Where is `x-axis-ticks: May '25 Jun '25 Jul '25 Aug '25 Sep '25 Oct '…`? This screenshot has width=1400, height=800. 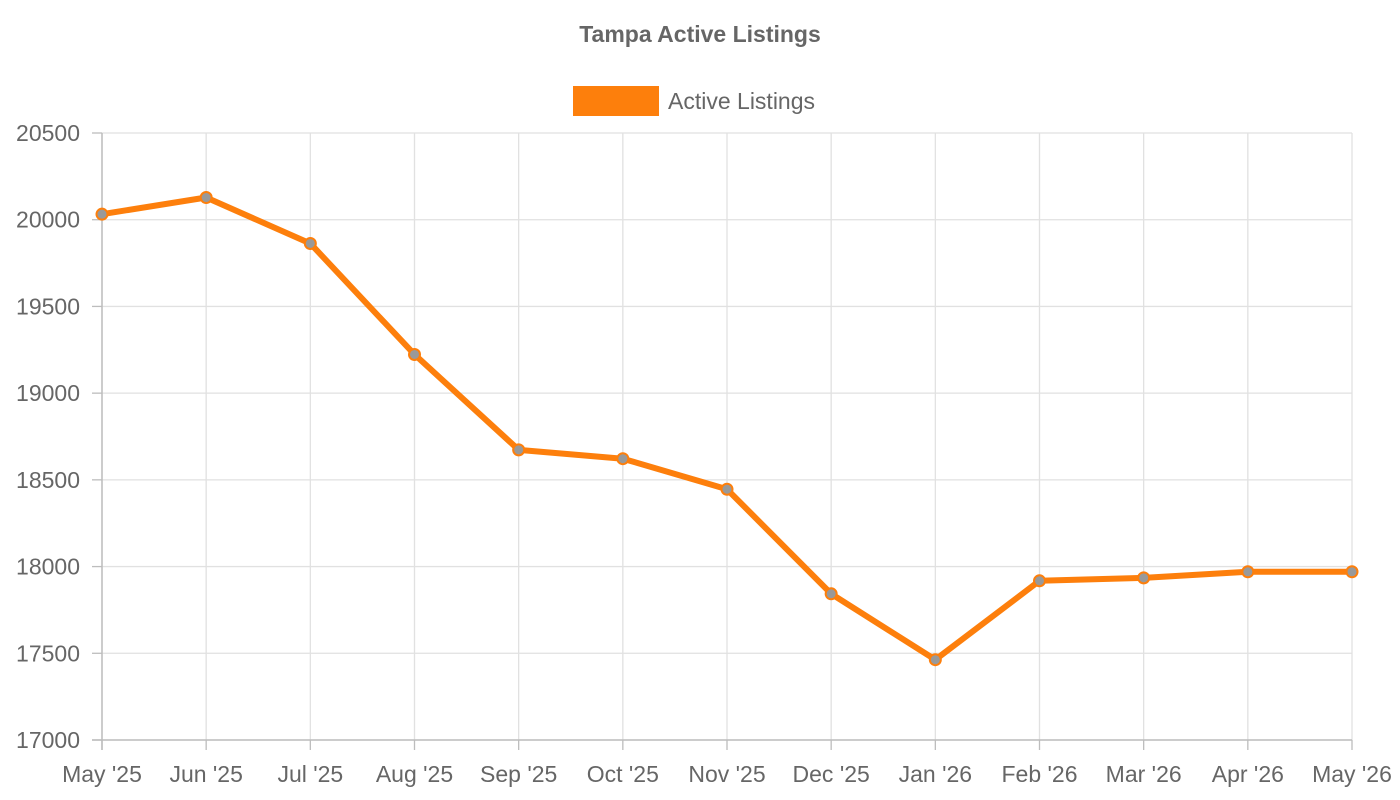 x-axis-ticks: May '25 Jun '25 Jul '25 Aug '25 Sep '25 Oct '… is located at coordinates (727, 763).